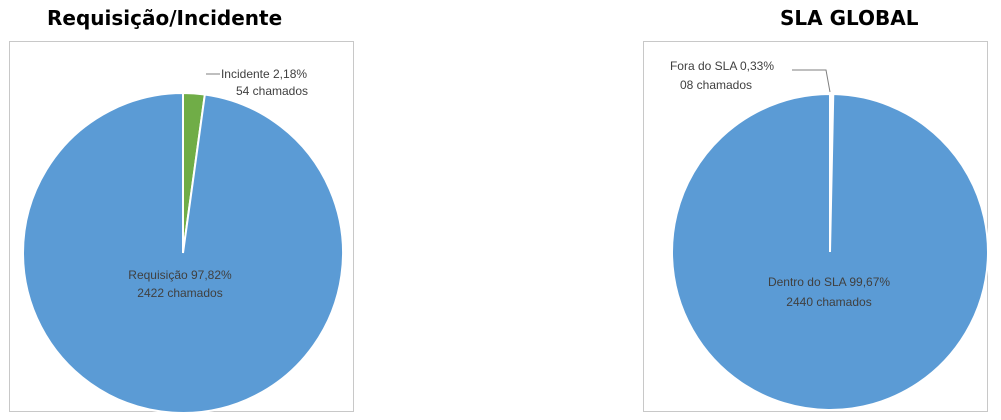 This screenshot has width=1001, height=420. Describe the element at coordinates (828, 302) in the screenshot. I see `label-dentro-sla-count: 2440 chamados` at that location.